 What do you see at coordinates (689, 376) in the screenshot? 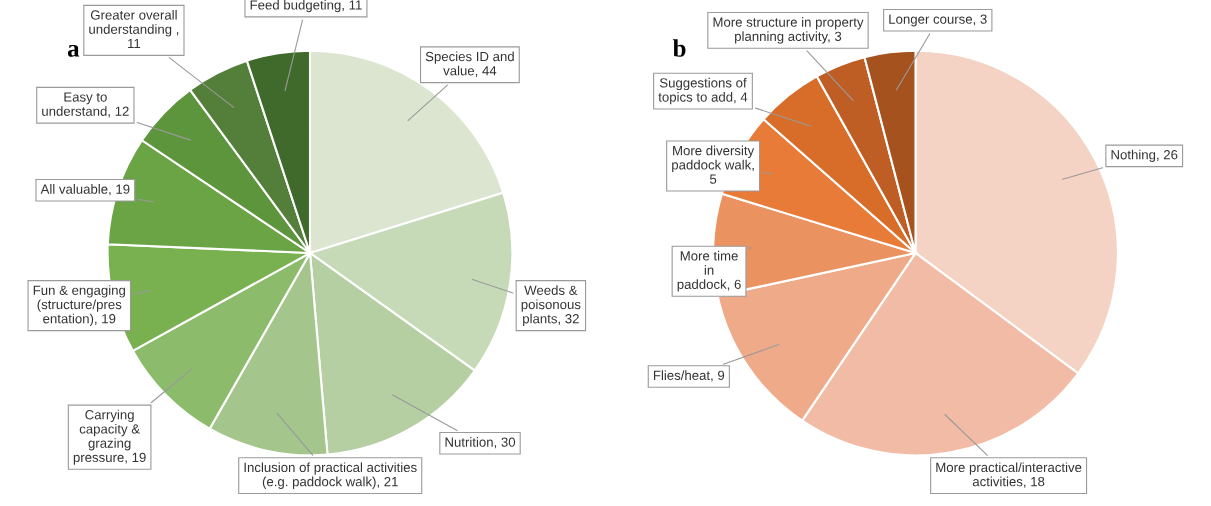
I see `slice-label: Flies/heat, 9` at bounding box center [689, 376].